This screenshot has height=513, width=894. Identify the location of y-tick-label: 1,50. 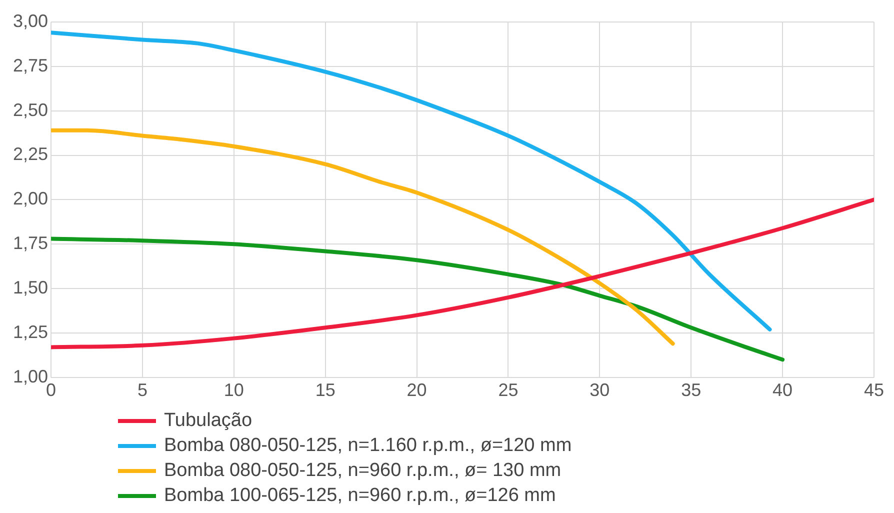
(30, 288).